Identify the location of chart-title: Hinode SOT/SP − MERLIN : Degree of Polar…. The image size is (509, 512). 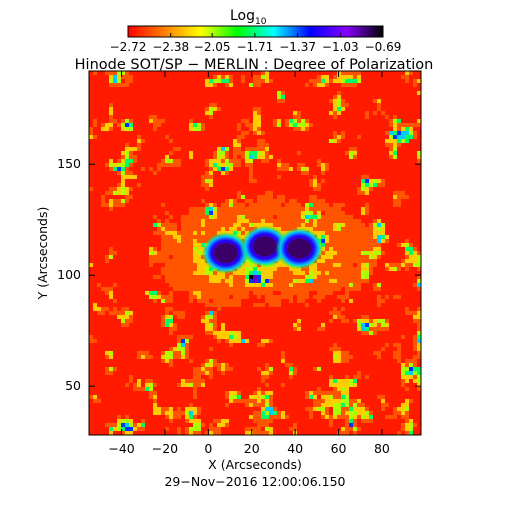
(254, 65).